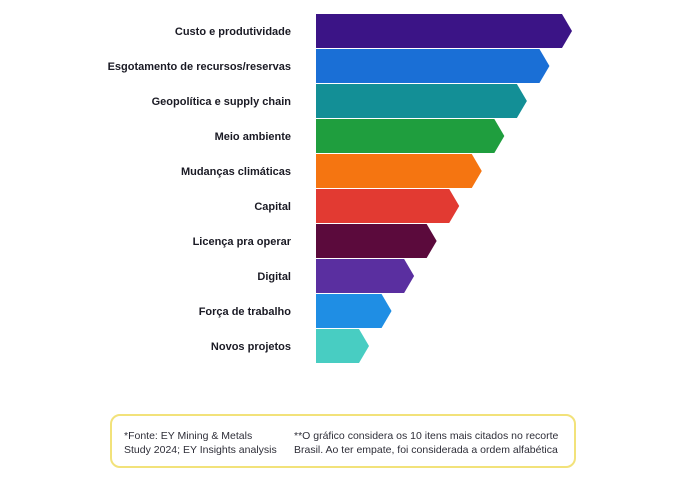  What do you see at coordinates (222, 102) in the screenshot?
I see `category-label-3: Geopolítica e supply chain` at bounding box center [222, 102].